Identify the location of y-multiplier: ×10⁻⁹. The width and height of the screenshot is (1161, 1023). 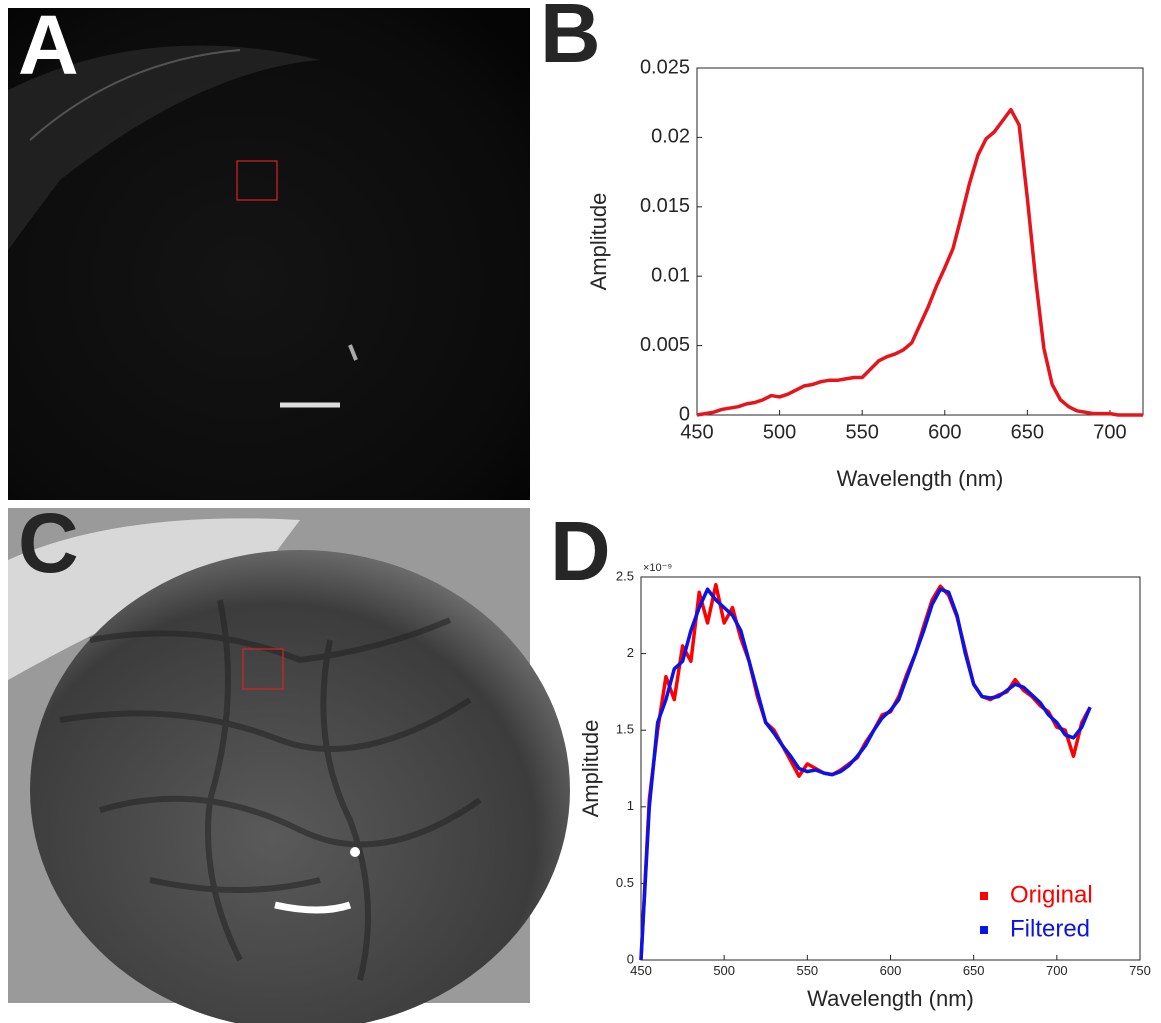
(657, 568).